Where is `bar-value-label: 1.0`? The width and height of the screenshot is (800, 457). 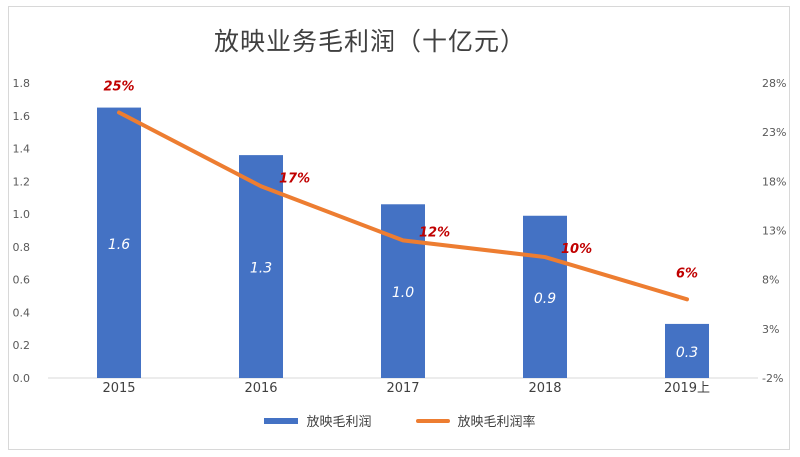 bar-value-label: 1.0 is located at coordinates (403, 293).